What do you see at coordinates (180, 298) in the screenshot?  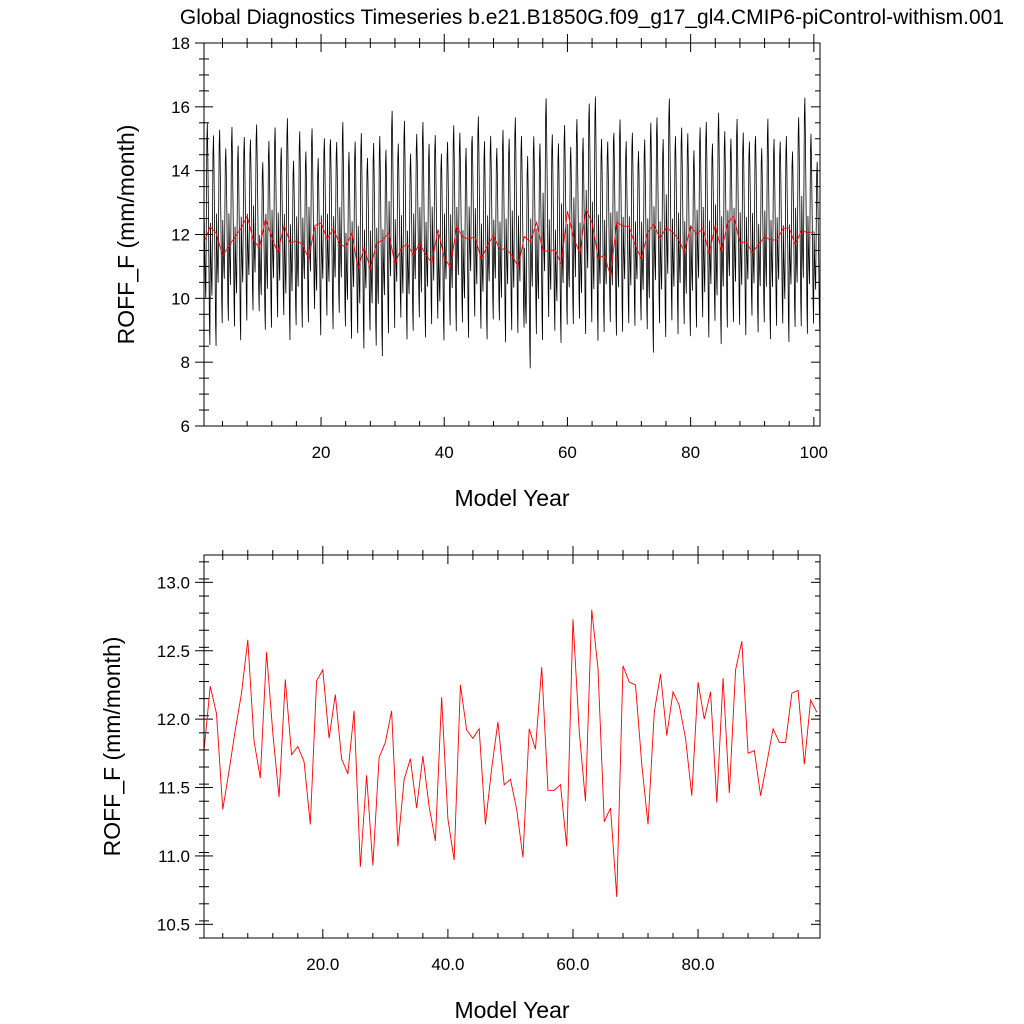 I see `y-tick-label: 10` at bounding box center [180, 298].